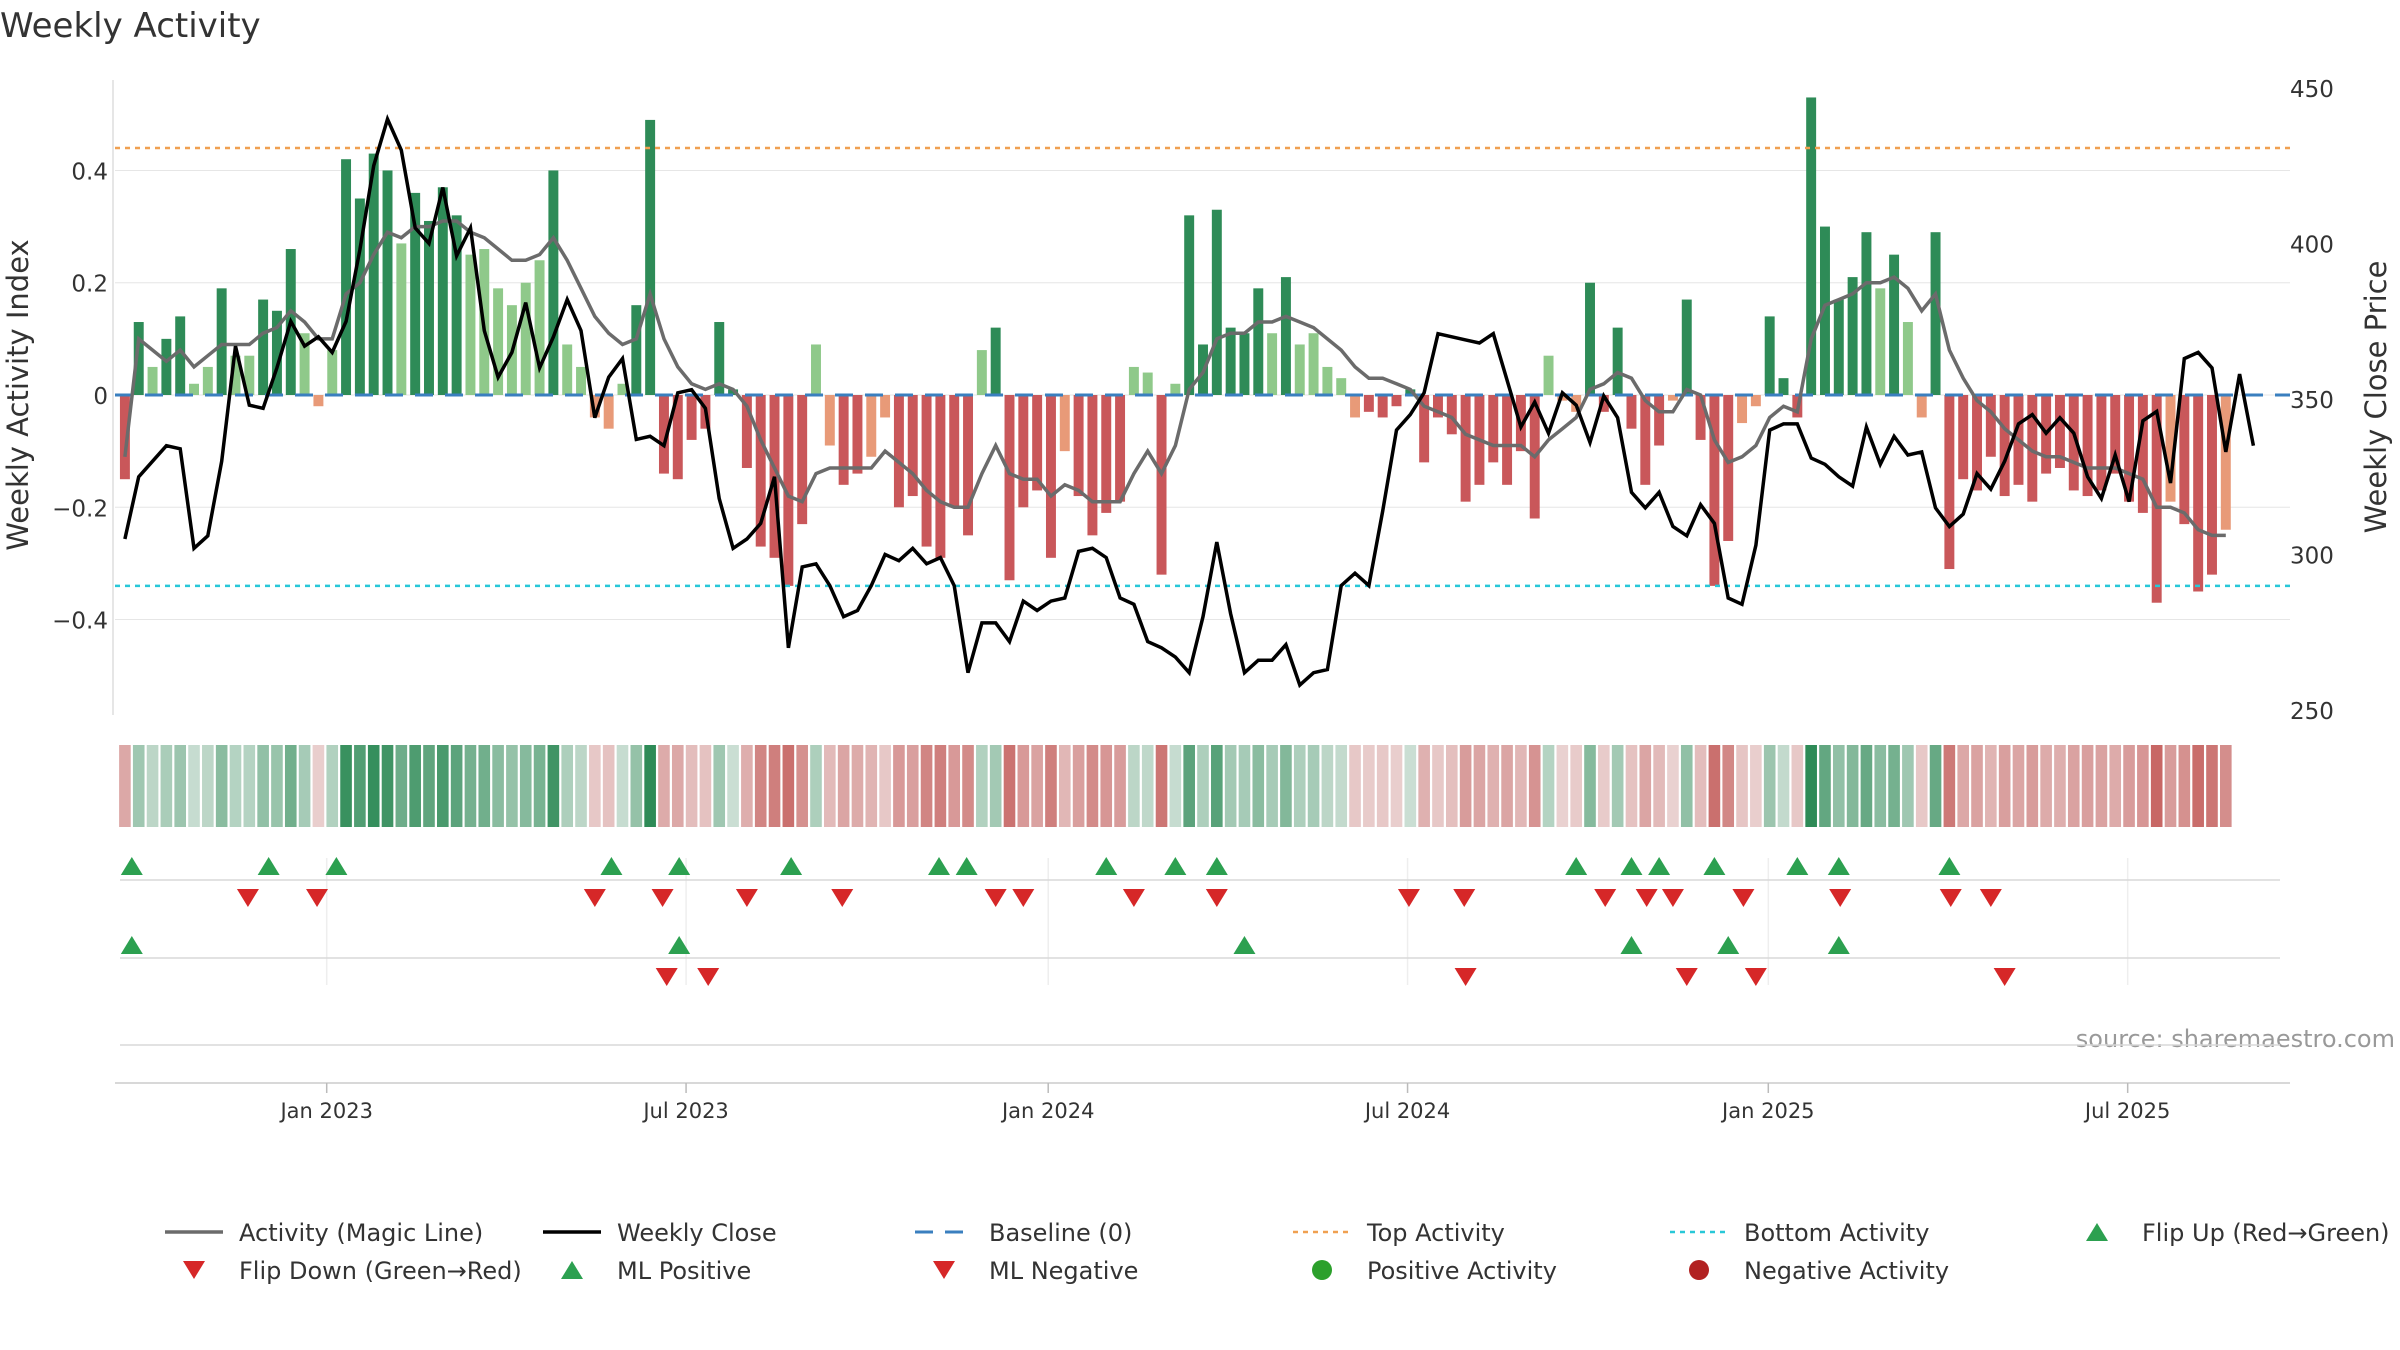 The width and height of the screenshot is (2400, 1350). Describe the element at coordinates (361, 1233) in the screenshot. I see `legend-label-0: Activity (Magic Line)` at that location.